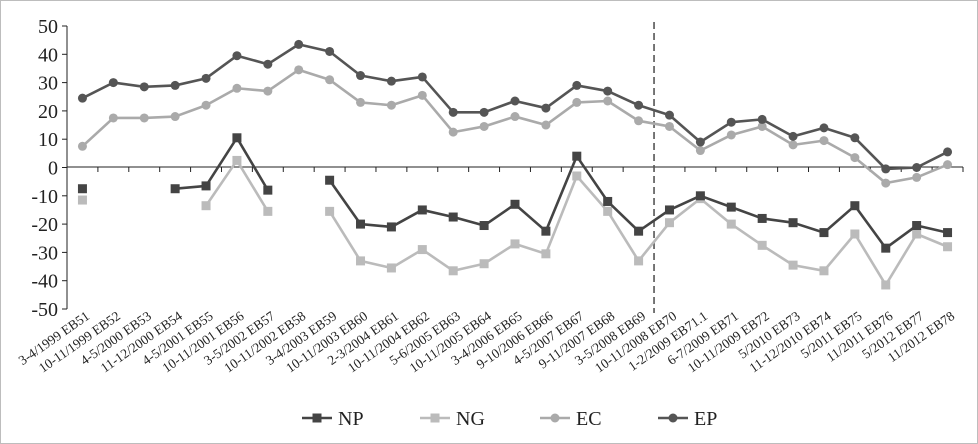  I want to click on y-axis-ticks: 50 40 30 20 10 0 -10 -20 -30 -40 -50, so click(49, 168).